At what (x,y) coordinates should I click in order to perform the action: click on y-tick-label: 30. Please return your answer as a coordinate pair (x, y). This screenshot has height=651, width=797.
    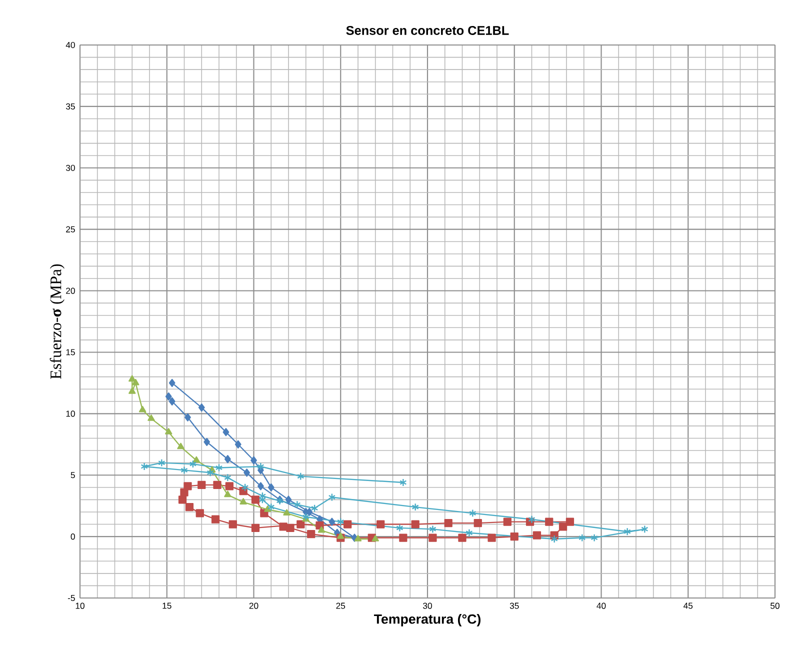
    Looking at the image, I should click on (70, 167).